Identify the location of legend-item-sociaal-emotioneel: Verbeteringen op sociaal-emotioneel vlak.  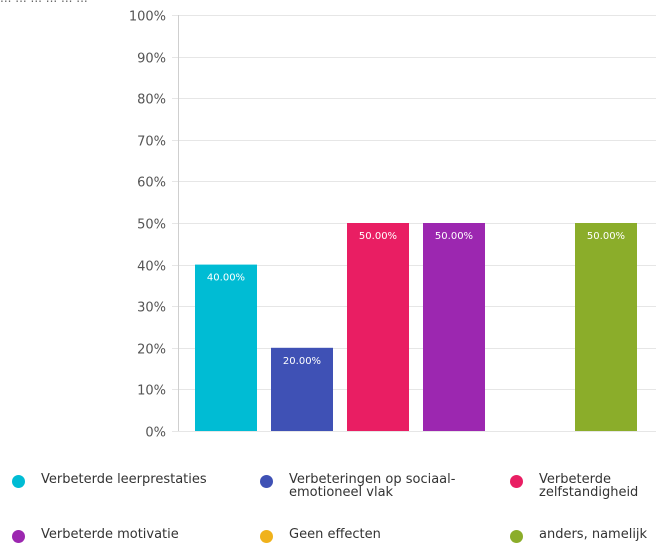
(374, 486).